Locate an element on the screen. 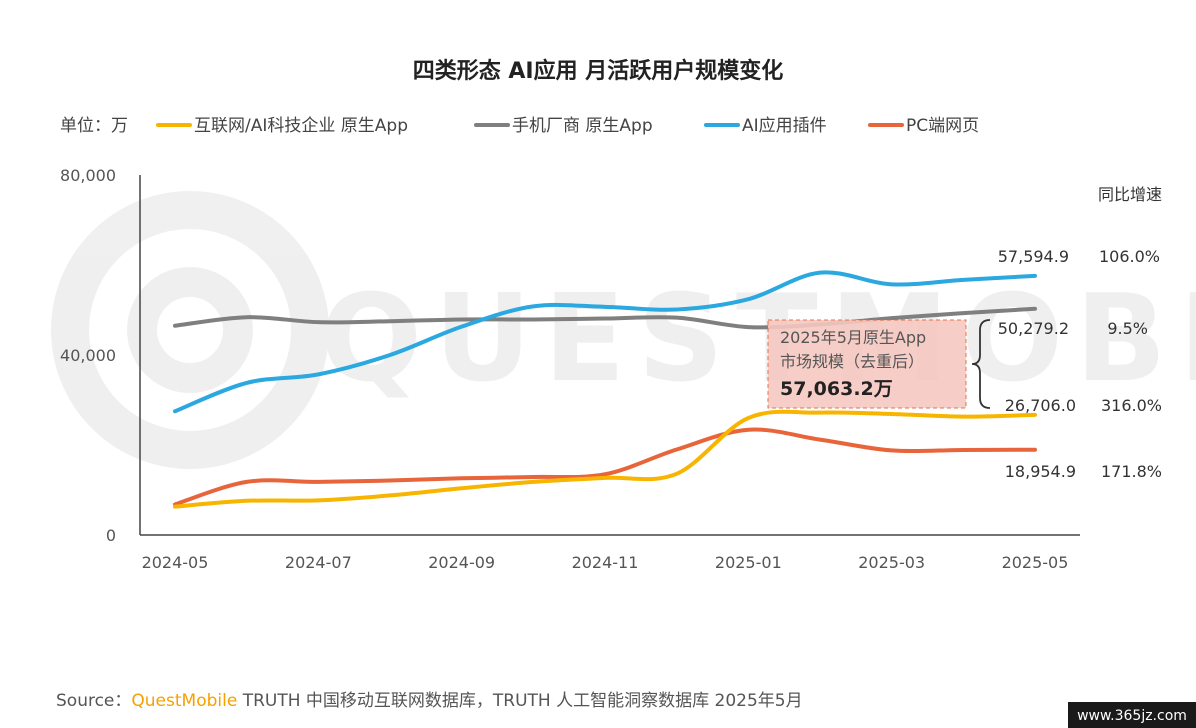  x-tick-label: 2024-11 is located at coordinates (605, 562).